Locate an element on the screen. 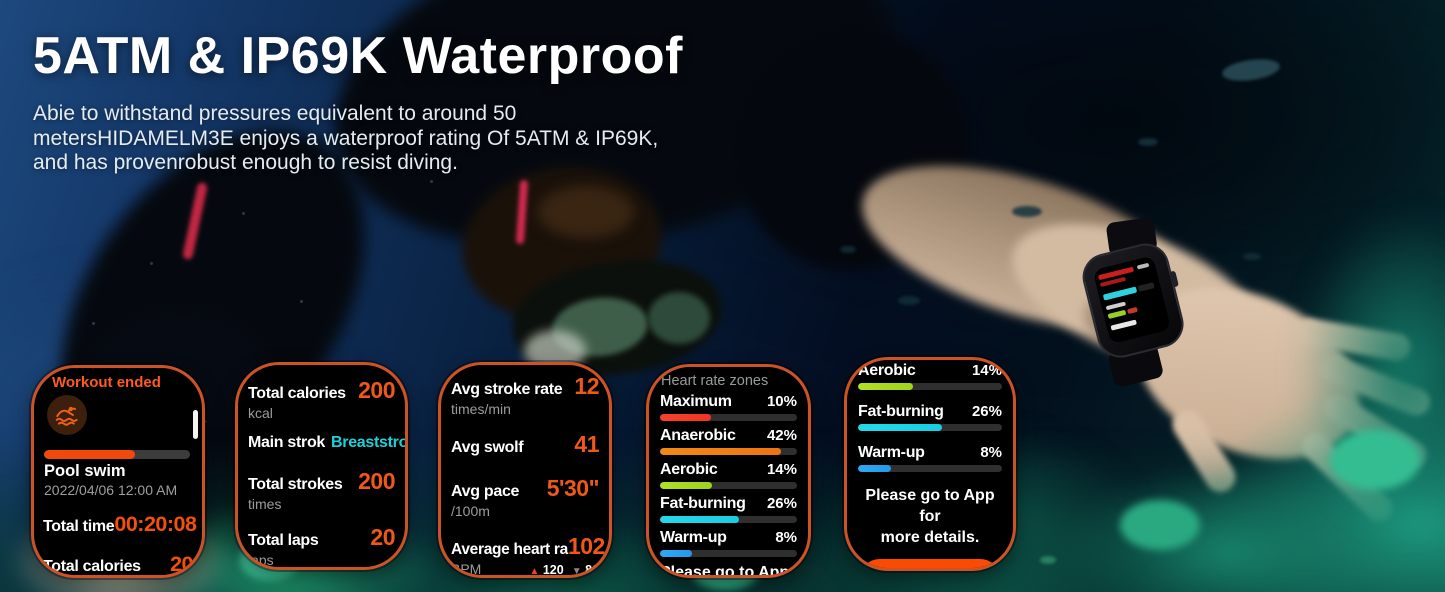 This screenshot has width=1445, height=592. total-calories-row: Total calories 200 kcal is located at coordinates (321, 399).